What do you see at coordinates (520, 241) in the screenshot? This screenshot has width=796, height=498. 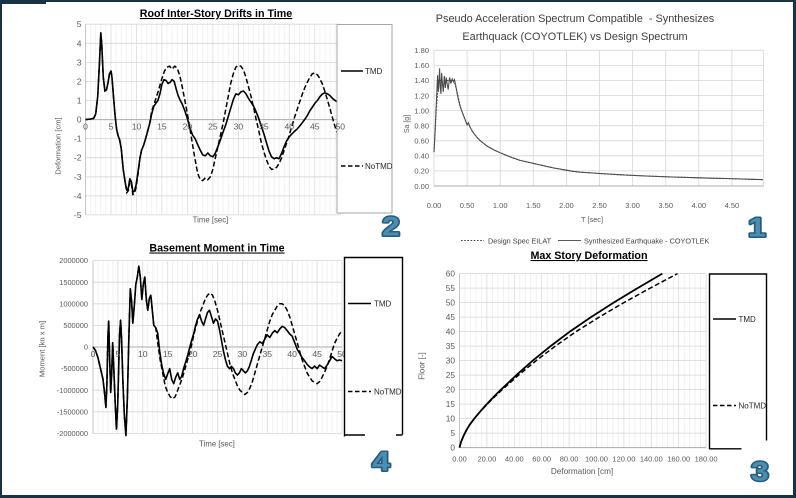 I see `svg-text: Design Spec EILAT` at bounding box center [520, 241].